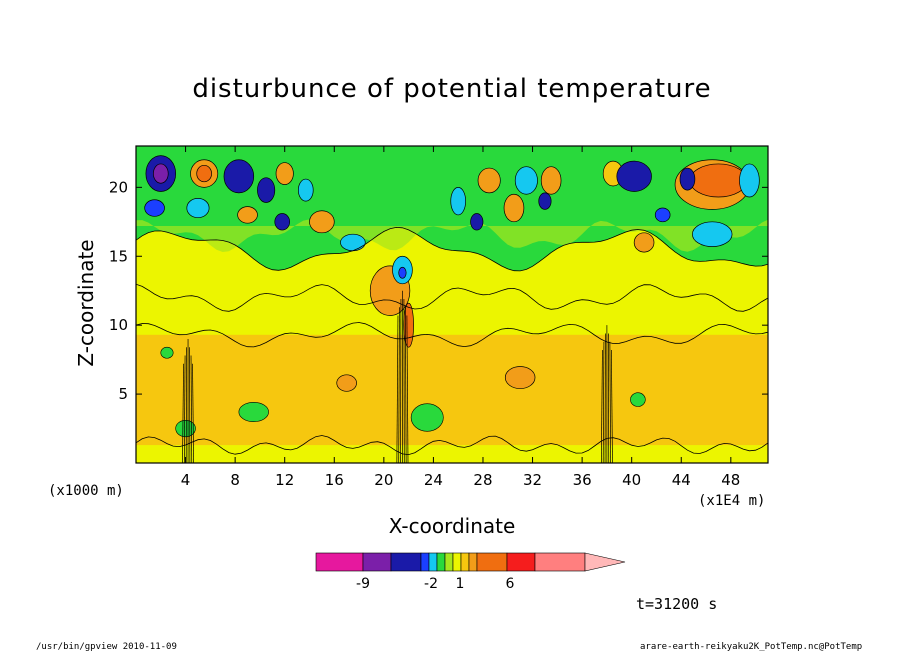 The height and width of the screenshot is (654, 904). Describe the element at coordinates (510, 584) in the screenshot. I see `colorbar-tick-label: 6` at that location.